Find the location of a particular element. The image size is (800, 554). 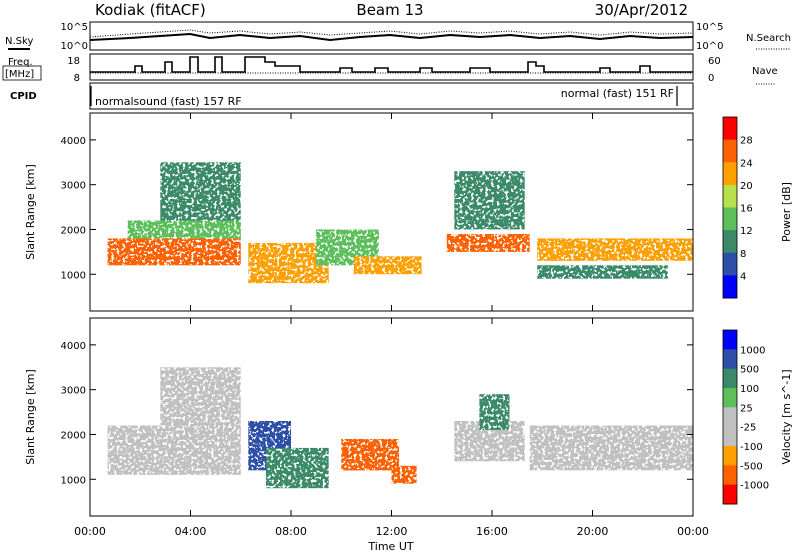

power-ytick-label-2: 3000 is located at coordinates (73, 186).